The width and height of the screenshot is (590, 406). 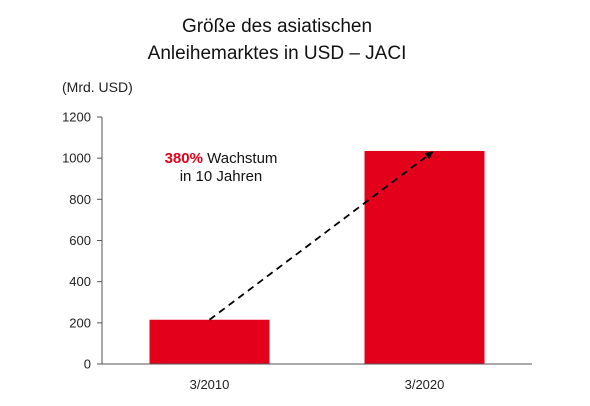 I want to click on growth-annotation-line-1: 380% Wachstum, so click(x=221, y=158).